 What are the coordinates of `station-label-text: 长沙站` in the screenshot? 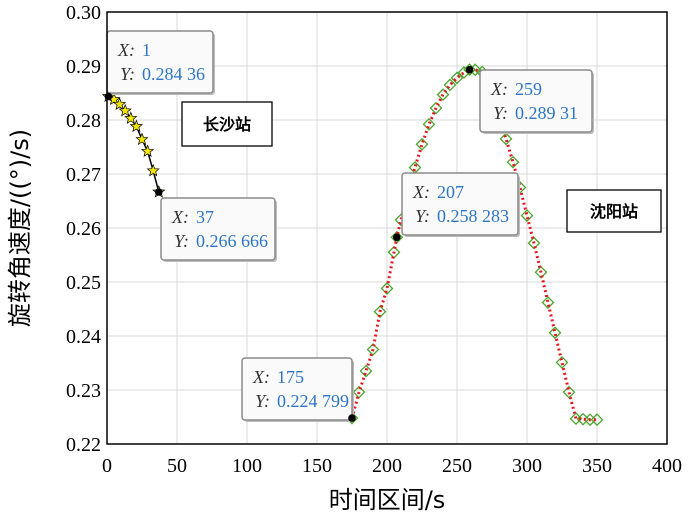 It's located at (227, 124).